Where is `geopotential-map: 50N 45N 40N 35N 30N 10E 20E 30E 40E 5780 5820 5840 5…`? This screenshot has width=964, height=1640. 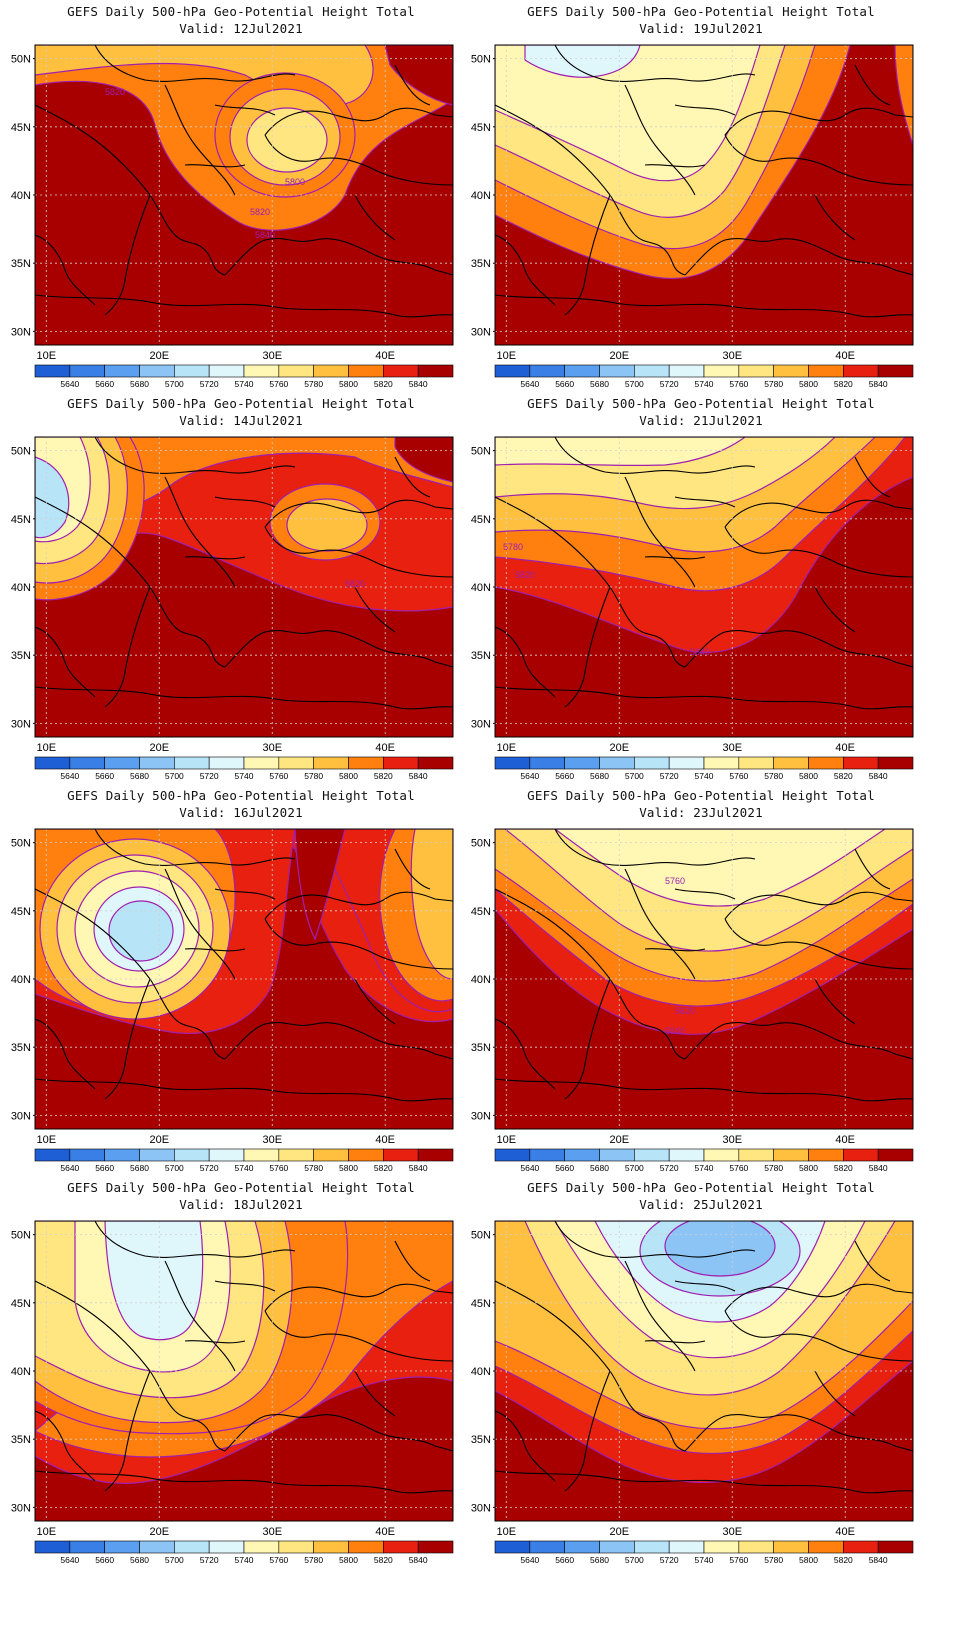 geopotential-map: 50N 45N 40N 35N 30N 10E 20E 30E 40E 5780 5820 5840 5… is located at coordinates (692, 608).